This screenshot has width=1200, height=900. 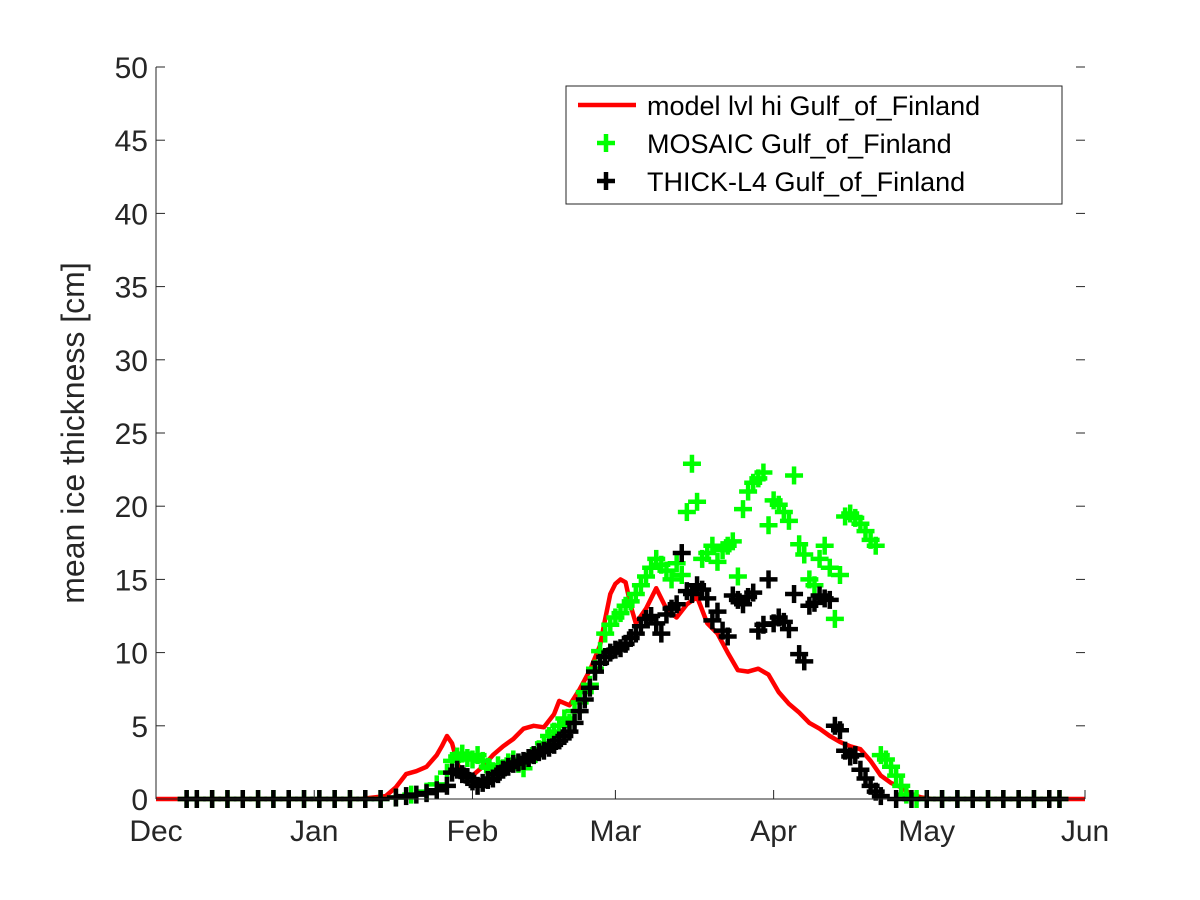 I want to click on y-tick-label: 0, so click(x=139, y=800).